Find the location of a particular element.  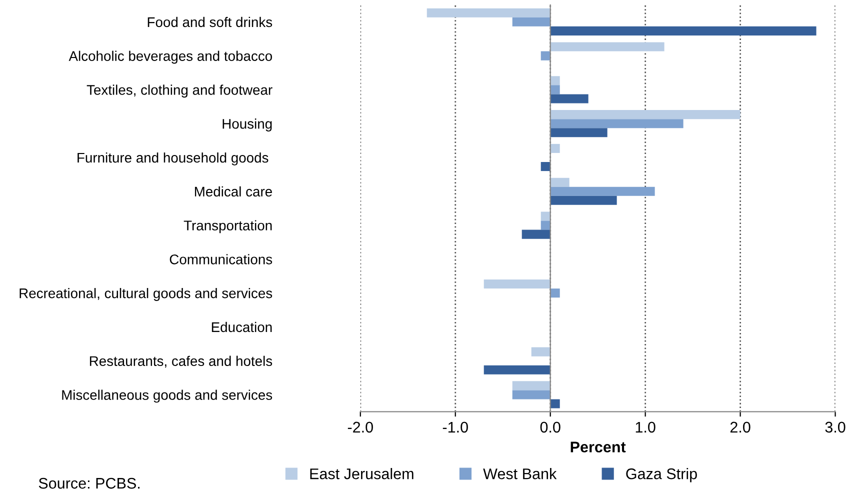

y-tick-label: Communications is located at coordinates (221, 259).